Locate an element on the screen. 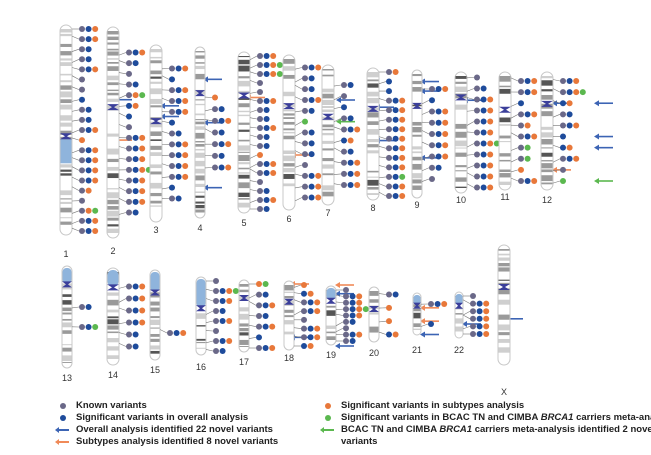  blue-arrow-icon is located at coordinates (62, 429).